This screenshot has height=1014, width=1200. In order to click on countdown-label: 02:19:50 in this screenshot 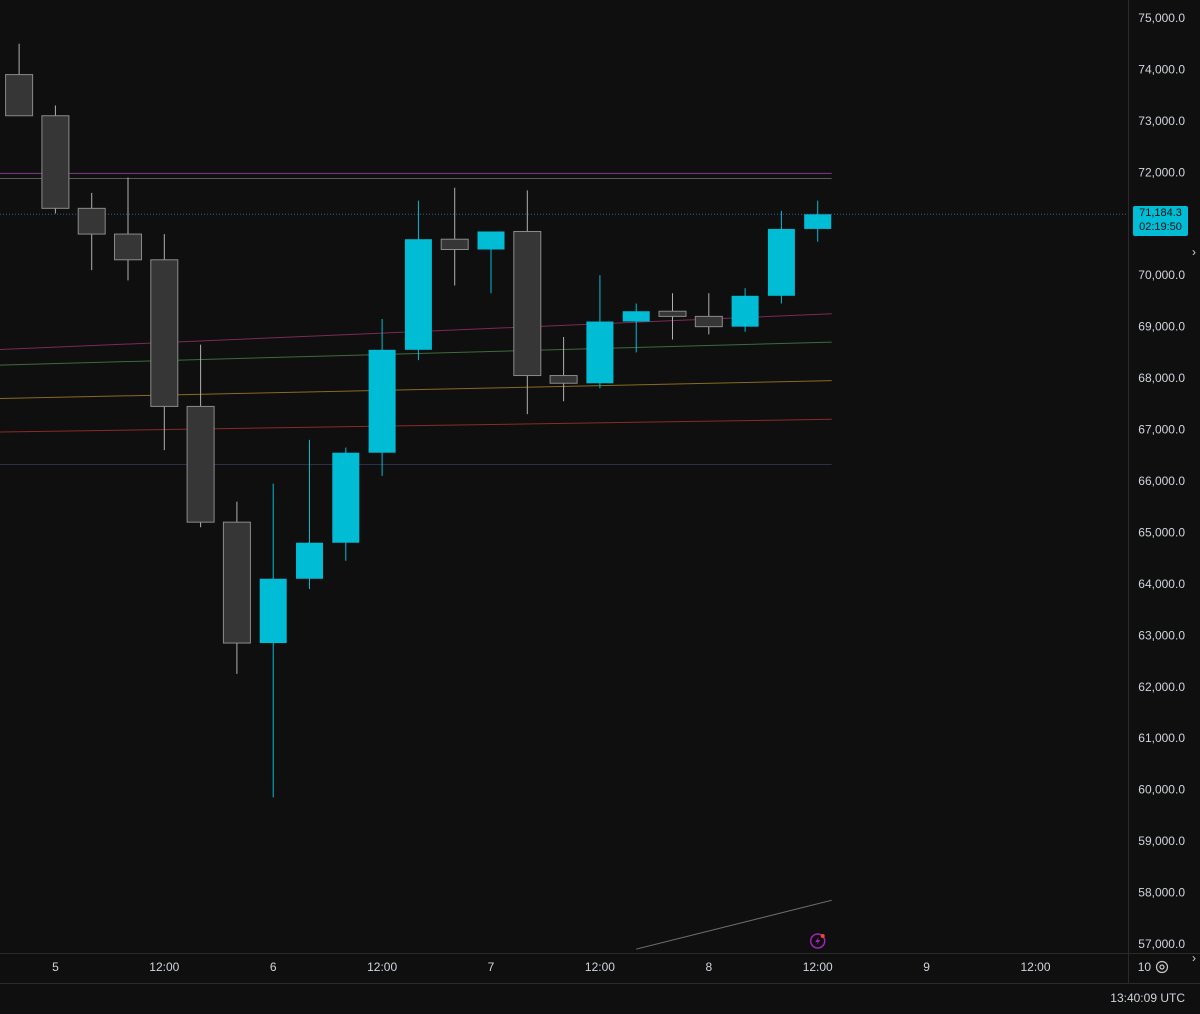, I will do `click(1160, 227)`.